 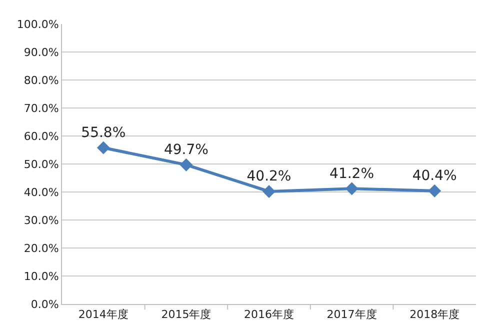 I want to click on y-tick-label: 20.0%, so click(x=41, y=248).